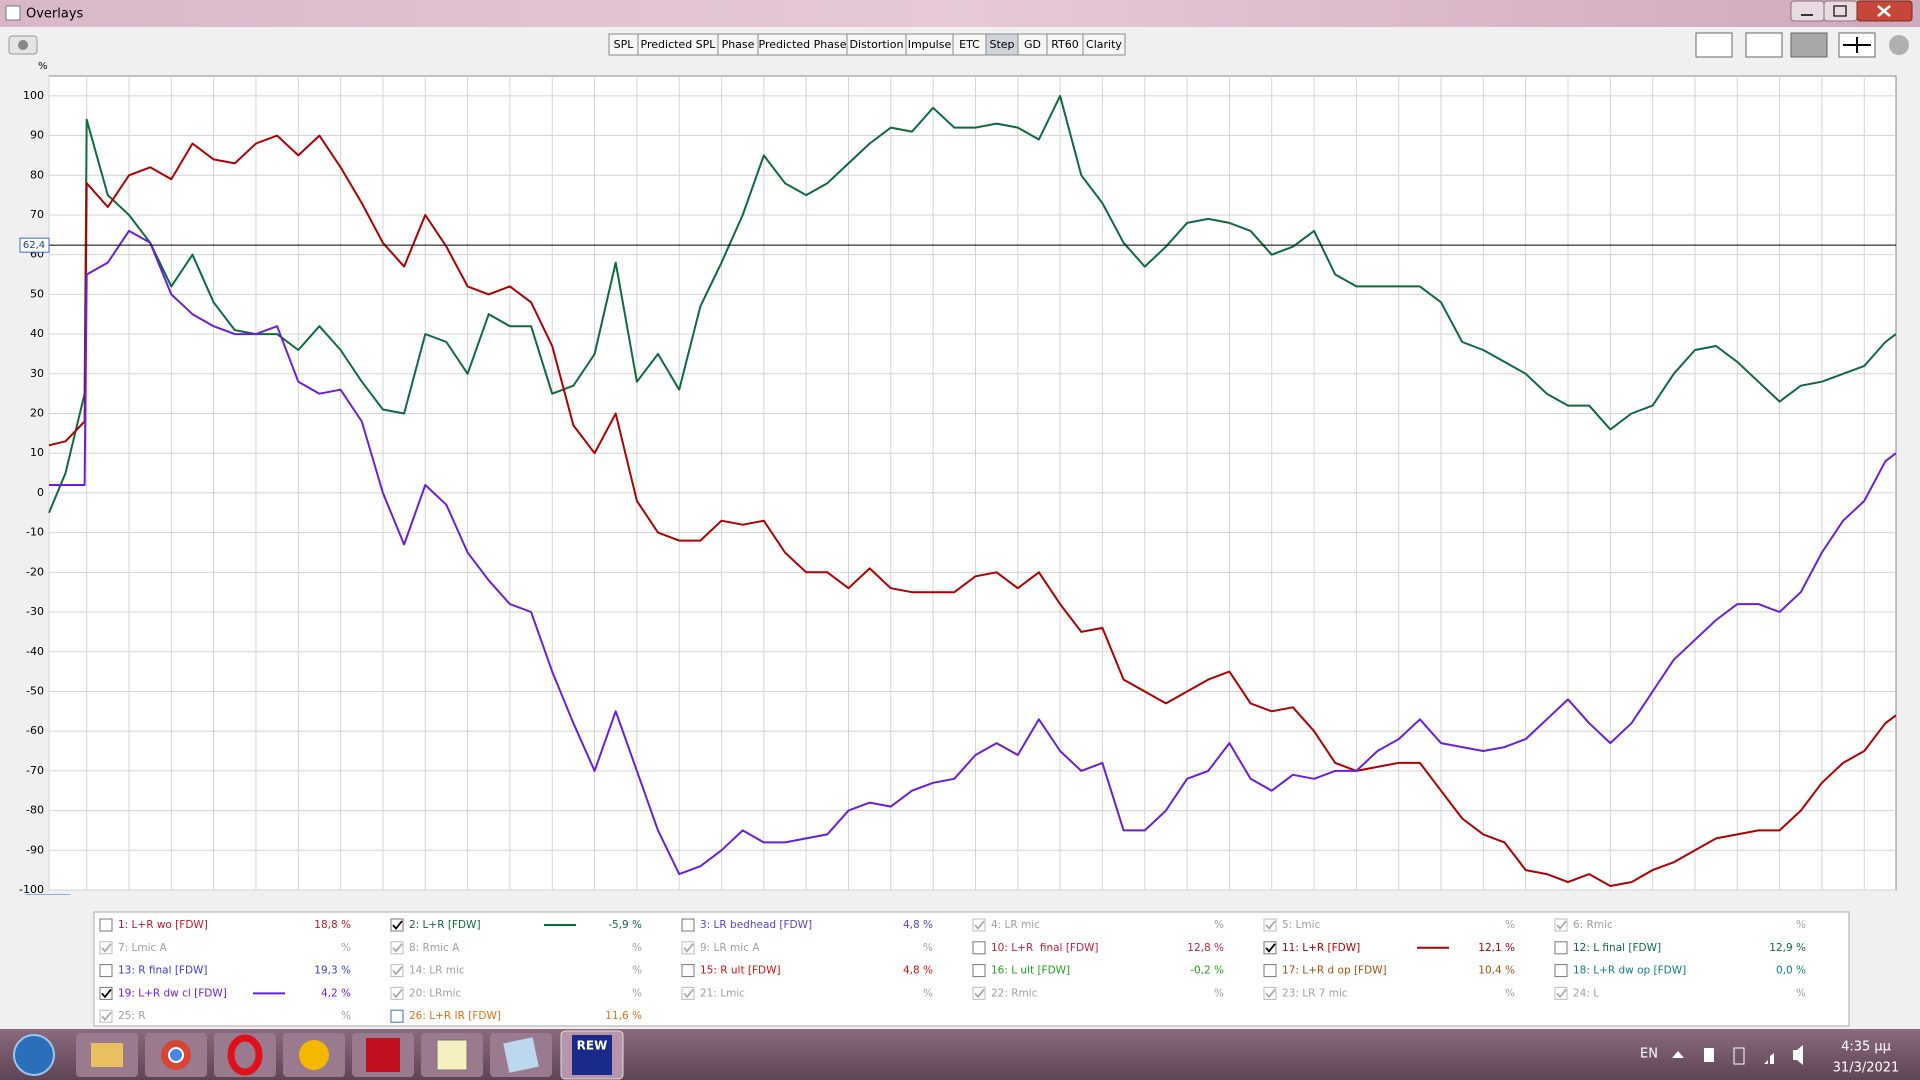 The height and width of the screenshot is (1080, 1920). Describe the element at coordinates (1649, 1054) in the screenshot. I see `language-indicator: EN` at that location.